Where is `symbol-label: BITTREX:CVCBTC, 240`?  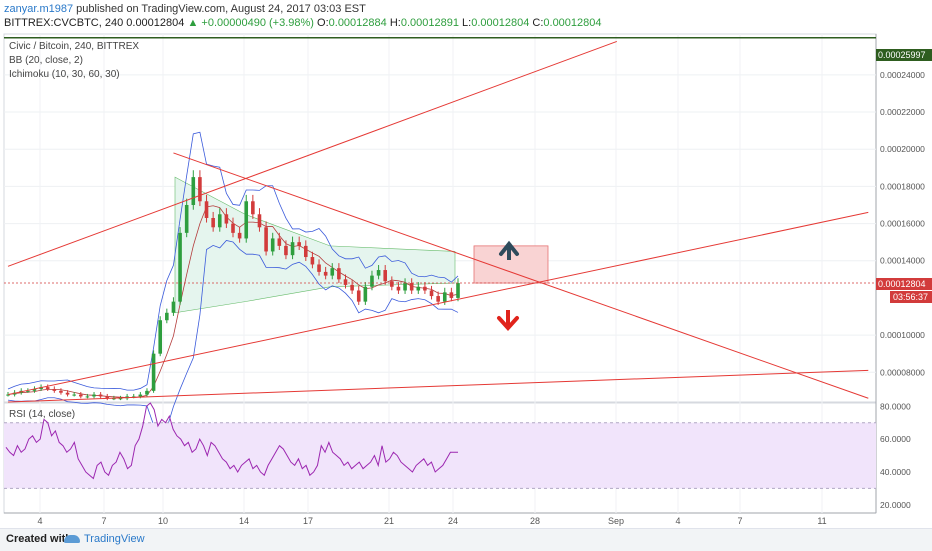
symbol-label: BITTREX:CVCBTC, 240 is located at coordinates (64, 23).